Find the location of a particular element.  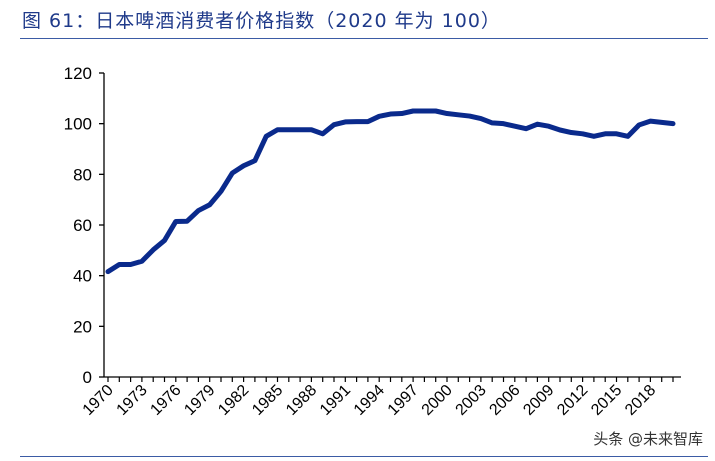

x-tick-label: 2000 is located at coordinates (437, 400).